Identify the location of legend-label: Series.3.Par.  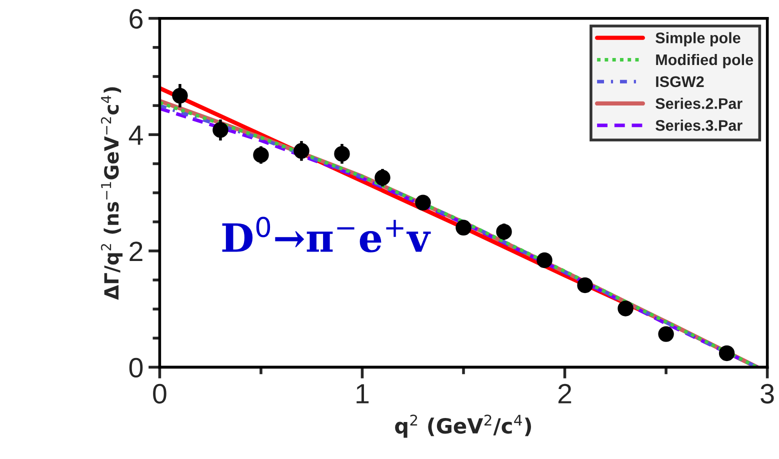
(699, 125).